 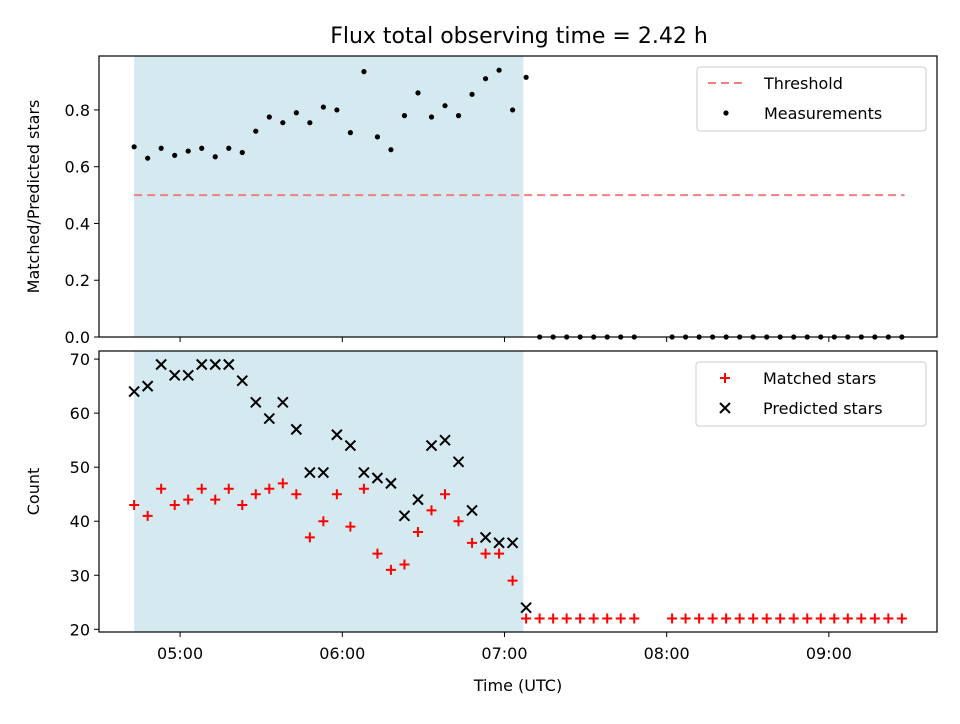 What do you see at coordinates (80, 359) in the screenshot?
I see `y-tick-label: 70` at bounding box center [80, 359].